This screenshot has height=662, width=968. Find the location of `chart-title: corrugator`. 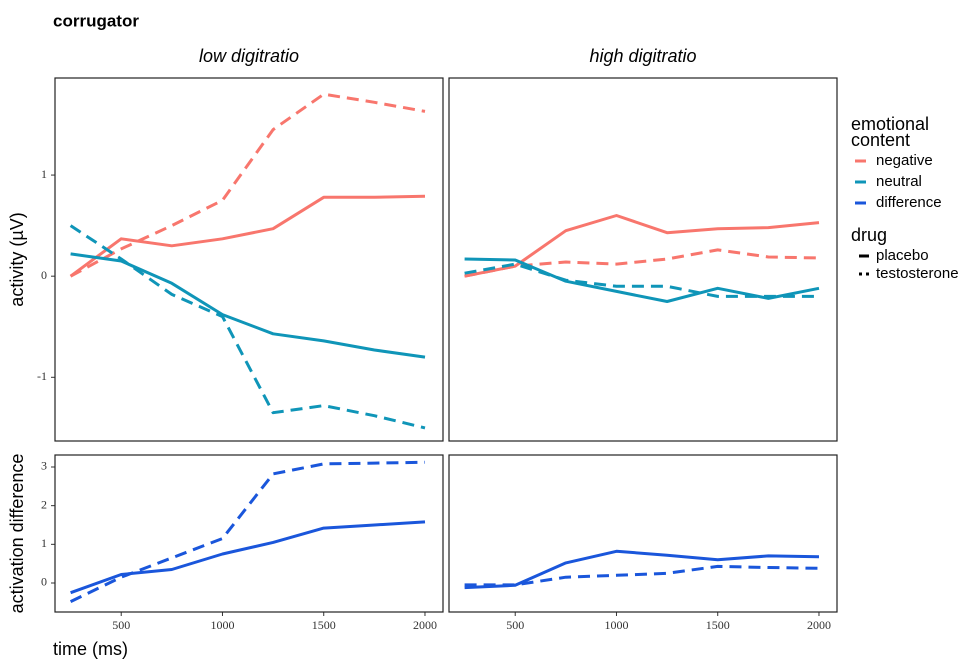

chart-title: corrugator is located at coordinates (96, 20).